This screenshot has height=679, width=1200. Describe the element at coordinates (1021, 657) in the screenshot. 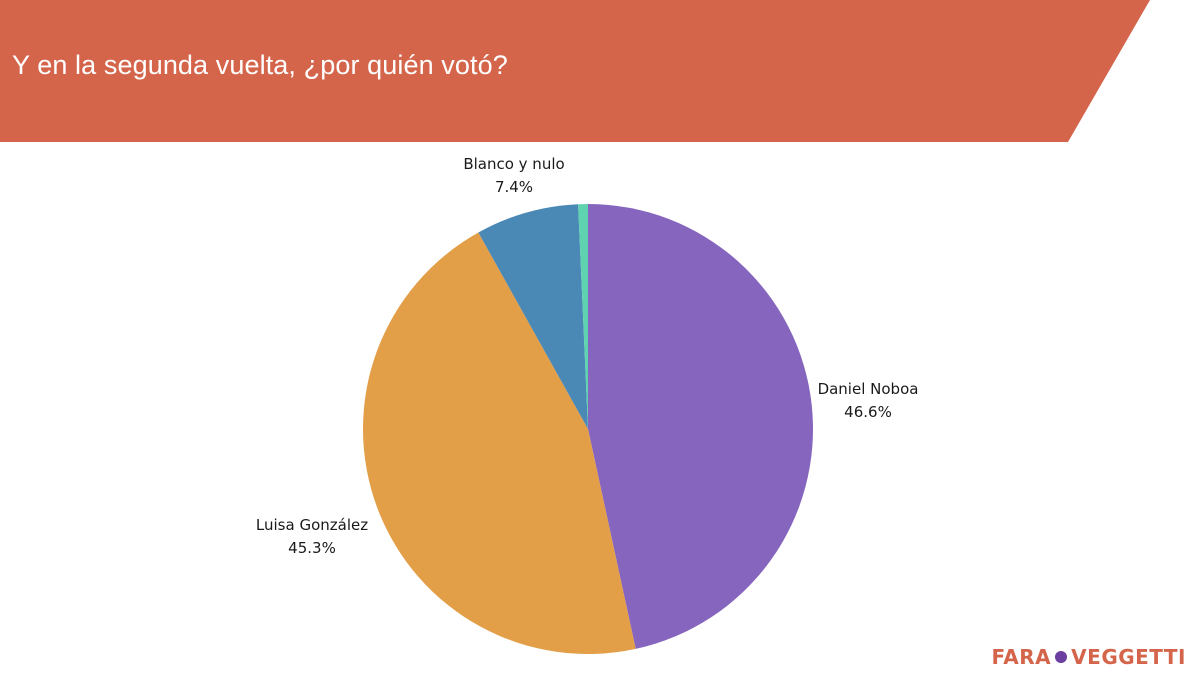

I see `brand-left-text: FARA` at that location.